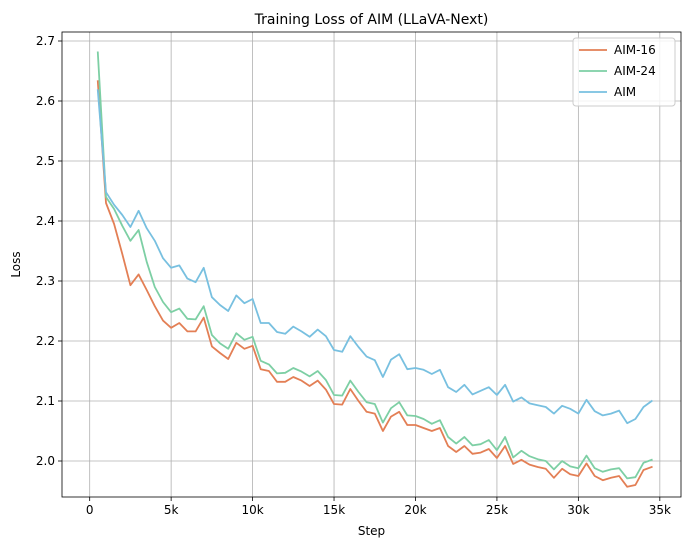 The image size is (691, 547). What do you see at coordinates (371, 20) in the screenshot?
I see `chart-title: Training Loss of AIM (LLaVA-Next)` at bounding box center [371, 20].